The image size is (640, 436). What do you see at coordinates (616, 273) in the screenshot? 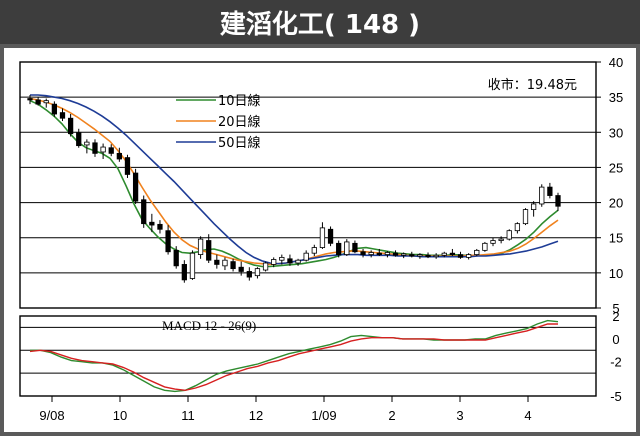
I see `price-ytick-label: 10` at bounding box center [616, 273].